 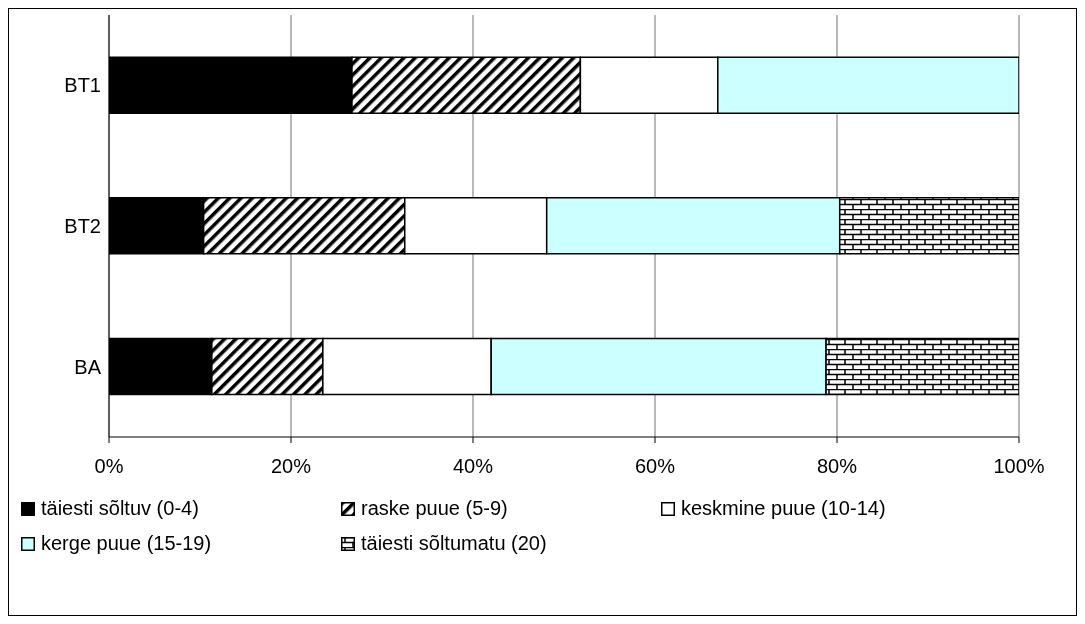 I want to click on legend-label: keskmine puue (10-14), so click(x=783, y=508).